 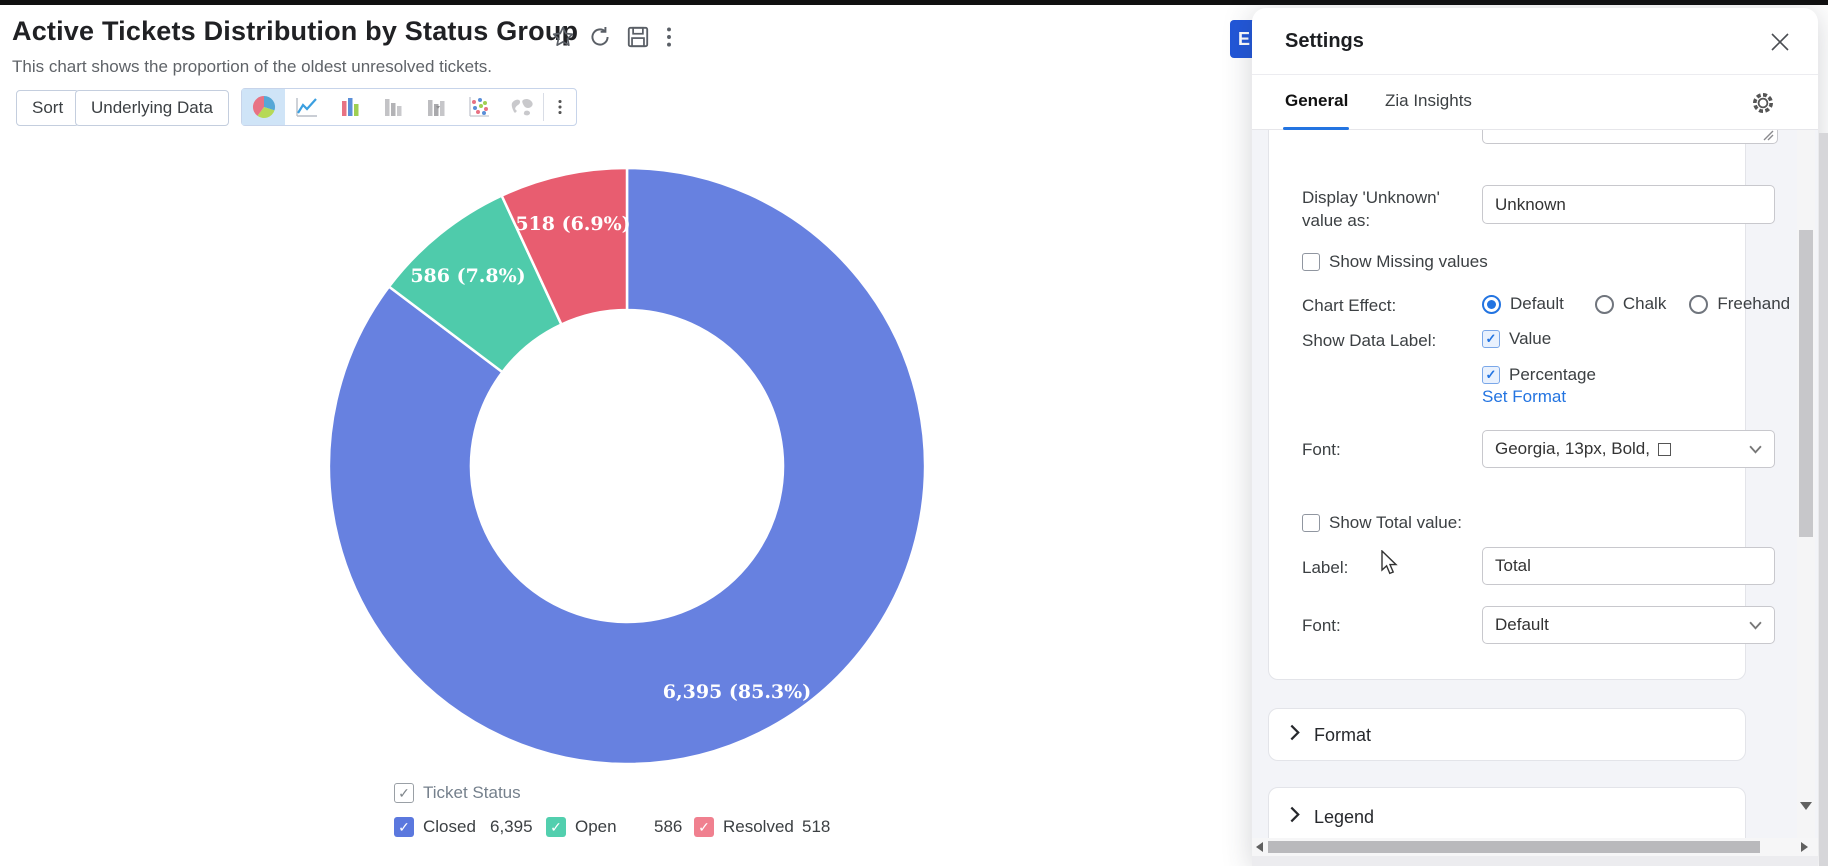 What do you see at coordinates (556, 827) in the screenshot?
I see `legend-checkbox-open: ✓` at bounding box center [556, 827].